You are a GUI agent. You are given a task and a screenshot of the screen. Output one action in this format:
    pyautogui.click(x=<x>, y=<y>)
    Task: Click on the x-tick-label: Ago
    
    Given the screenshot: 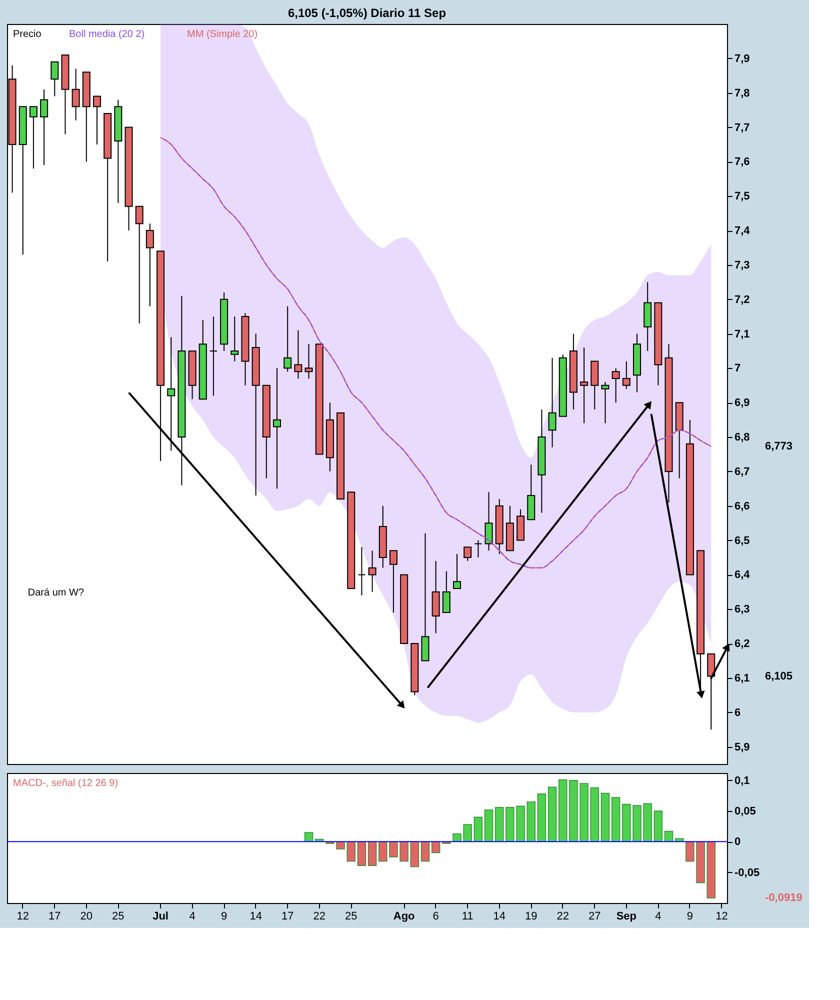 What is the action you would take?
    pyautogui.click(x=404, y=916)
    